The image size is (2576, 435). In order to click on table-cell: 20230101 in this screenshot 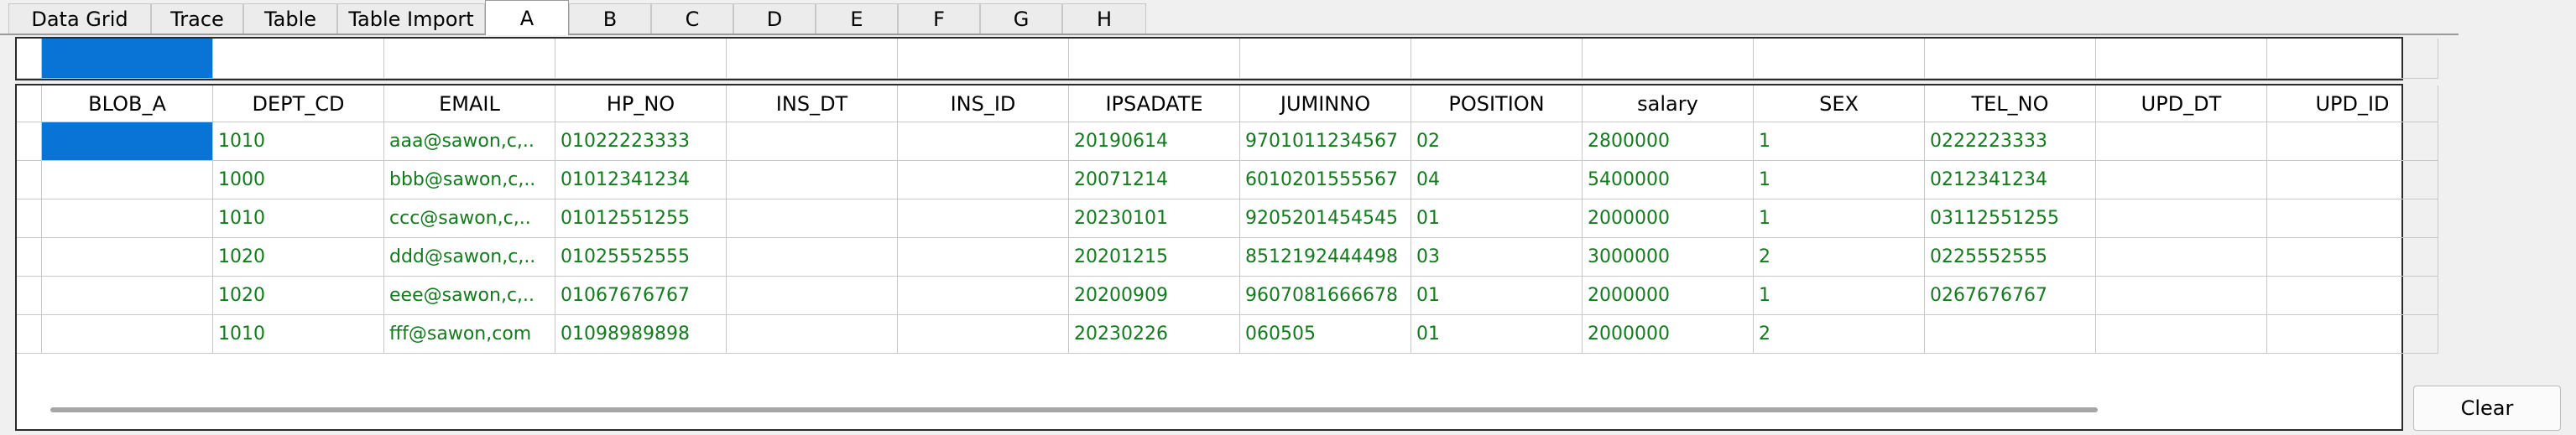, I will do `click(1154, 218)`.